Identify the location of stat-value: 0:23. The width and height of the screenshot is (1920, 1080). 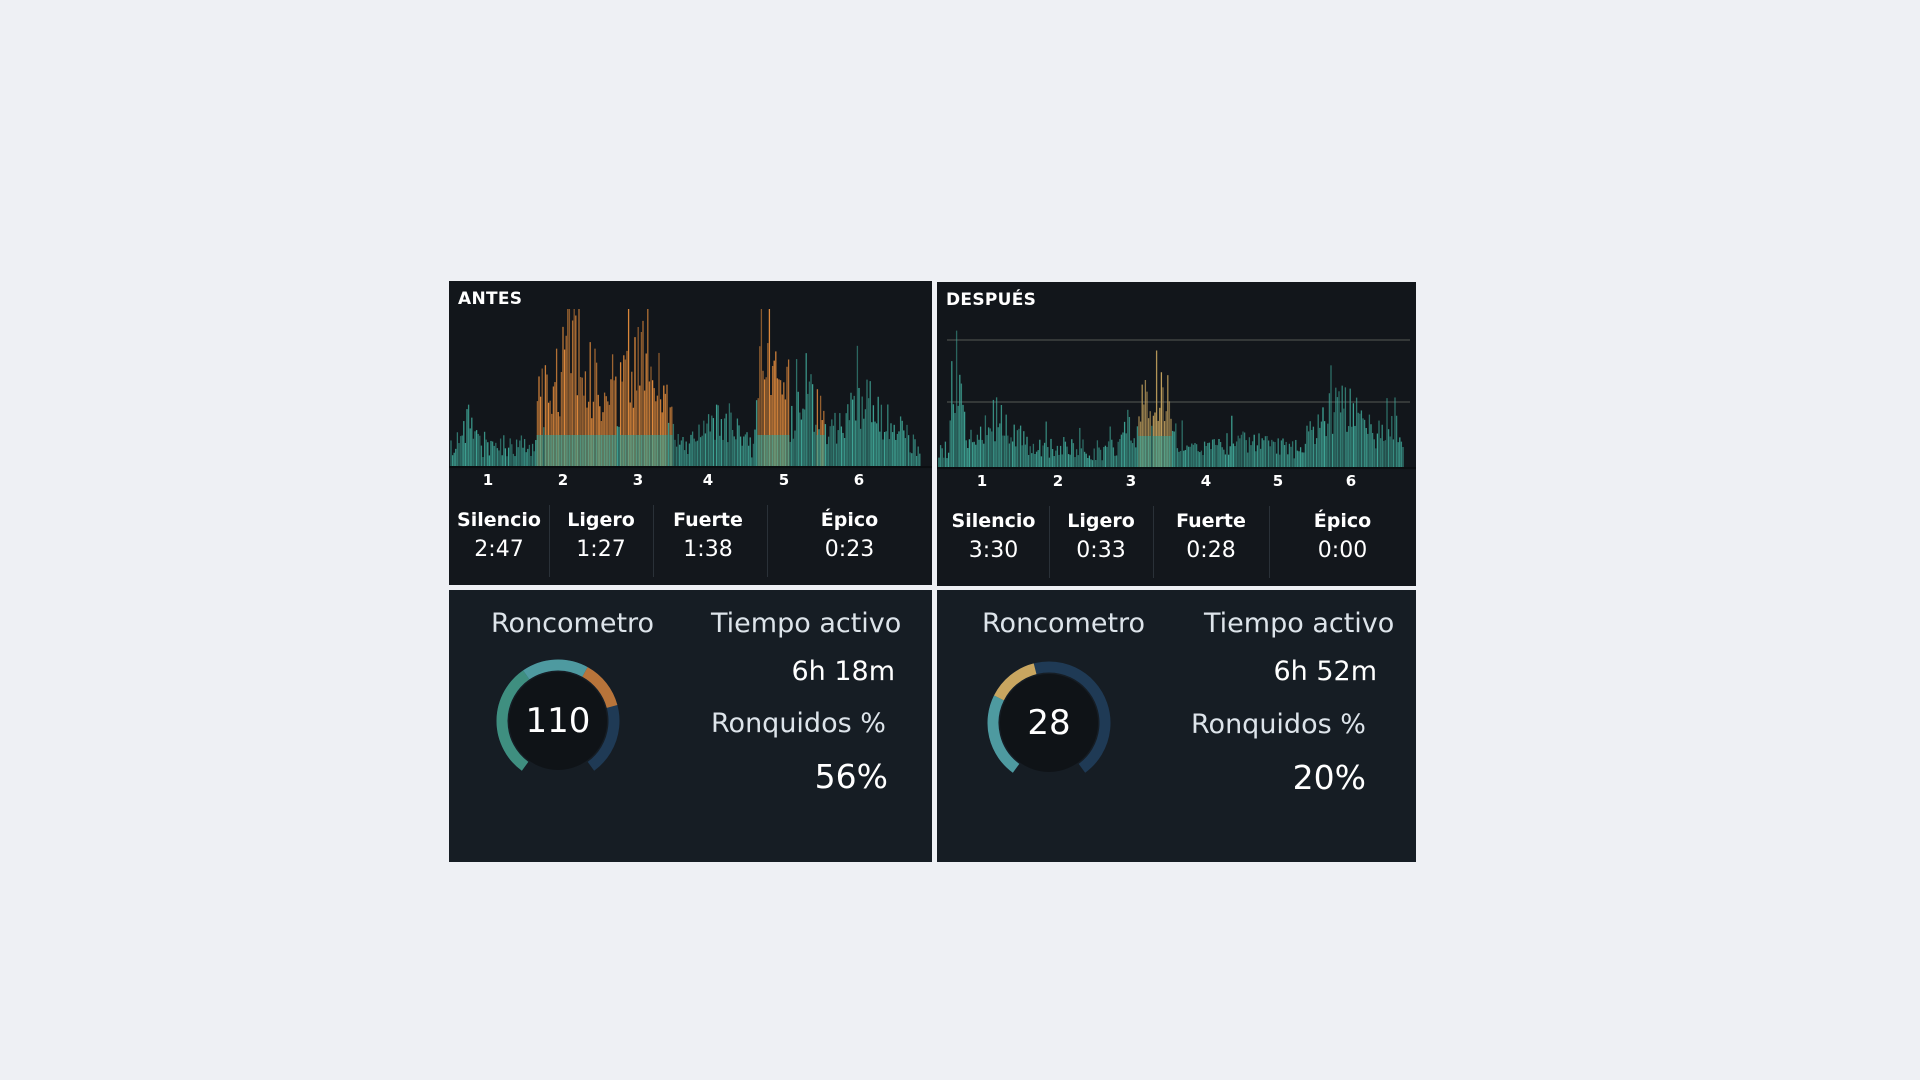
(849, 549).